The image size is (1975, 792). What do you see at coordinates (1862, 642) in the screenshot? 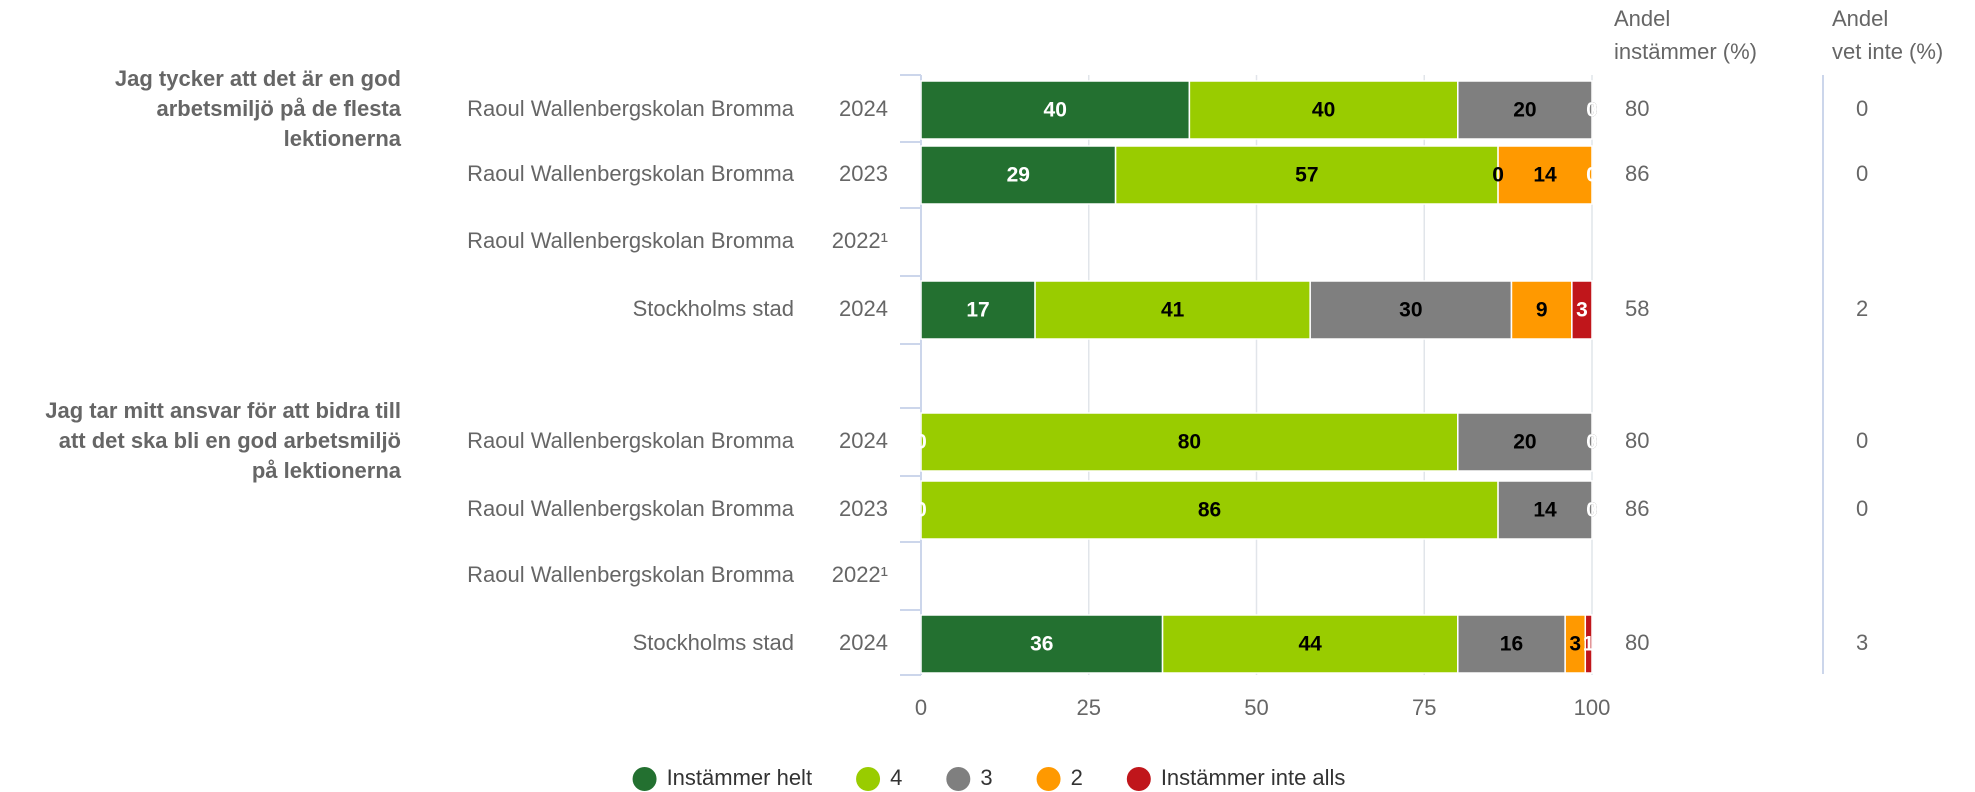
I see `column-value: 3` at bounding box center [1862, 642].